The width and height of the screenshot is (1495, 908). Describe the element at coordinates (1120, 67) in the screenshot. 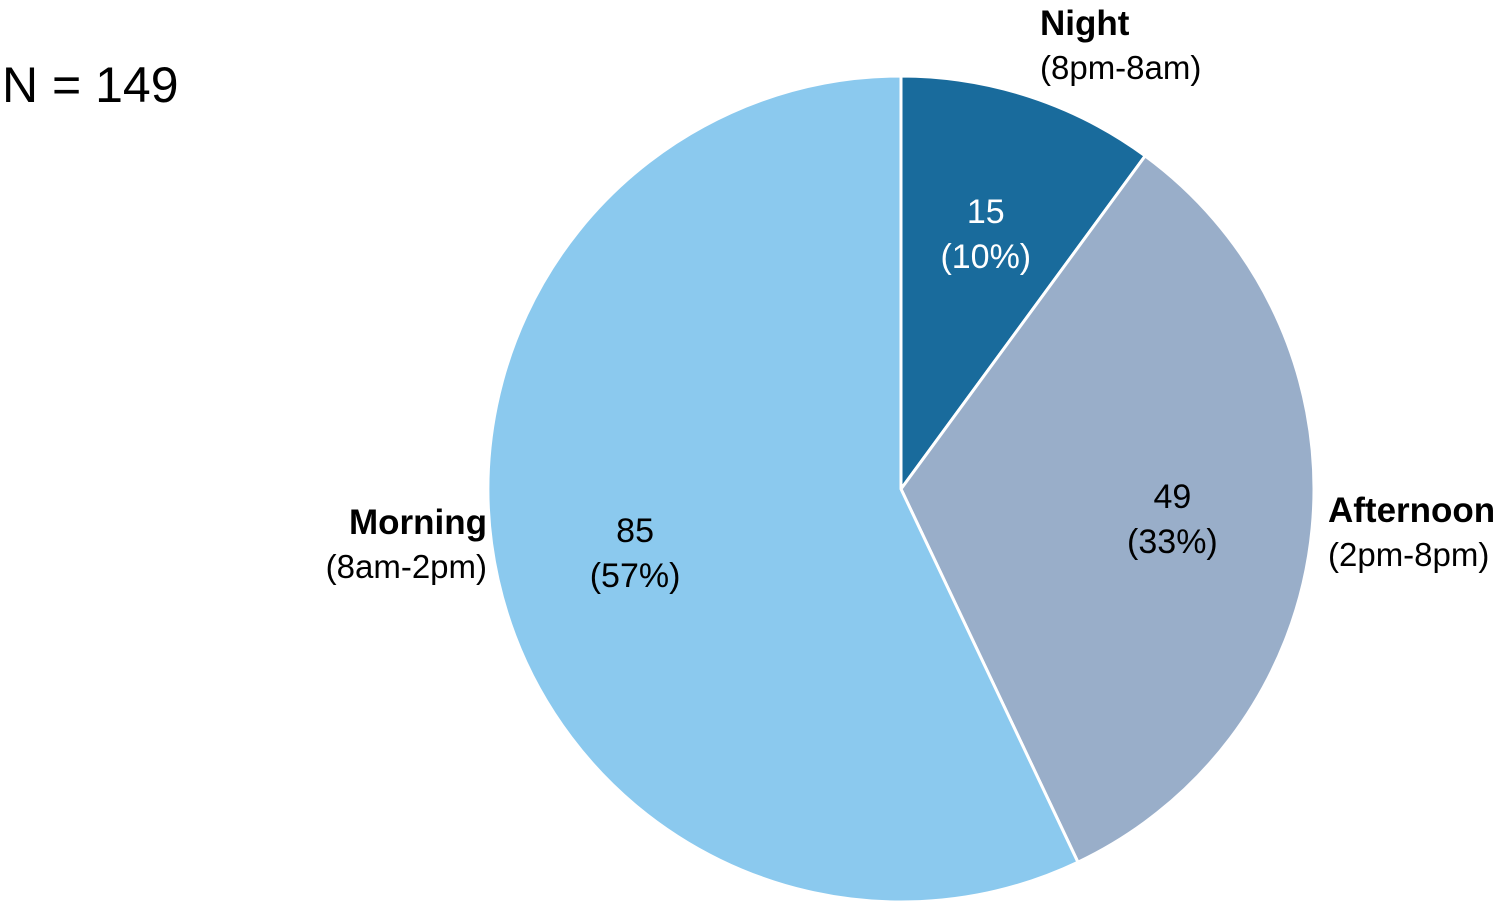

I see `category-sublabel-night: (8pm-8am)` at that location.